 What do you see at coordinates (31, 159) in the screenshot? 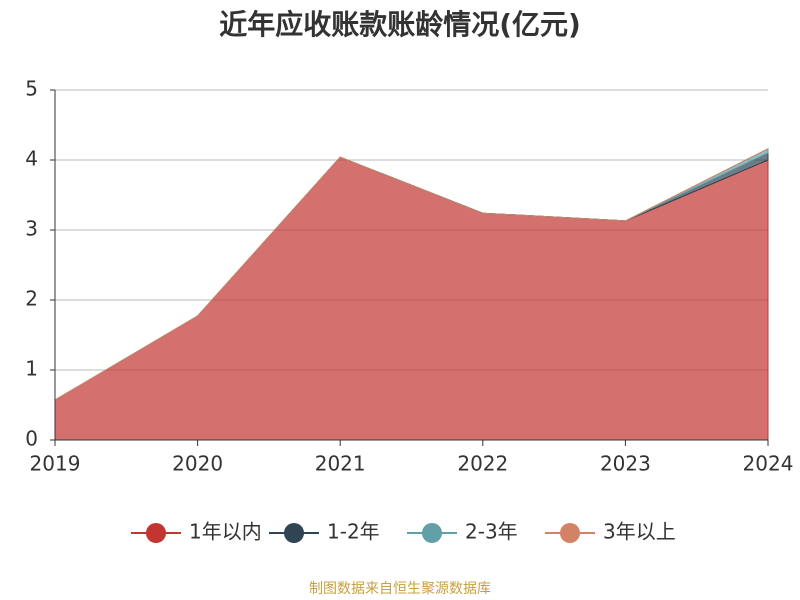
I see `y-tick-label: 4` at bounding box center [31, 159].